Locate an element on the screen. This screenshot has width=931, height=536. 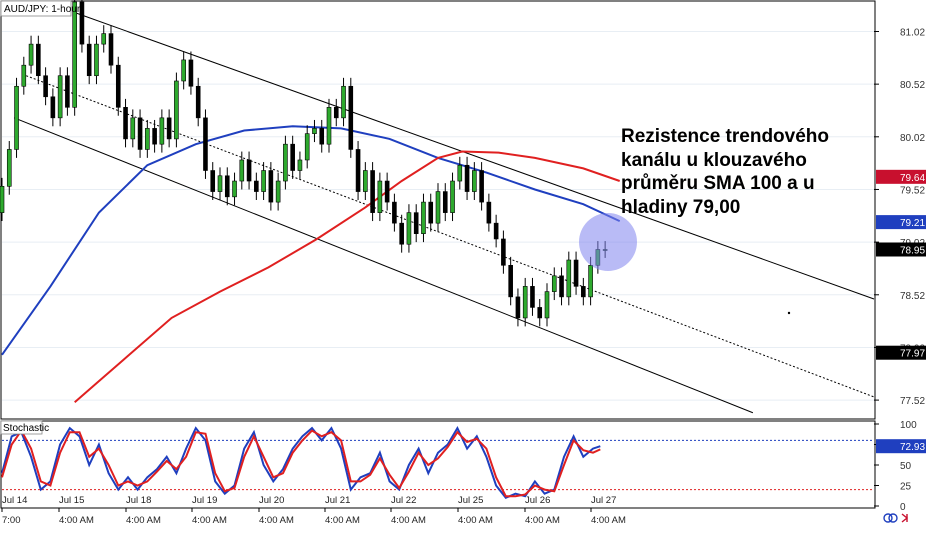
stochastic-levels is located at coordinates (438, 465).